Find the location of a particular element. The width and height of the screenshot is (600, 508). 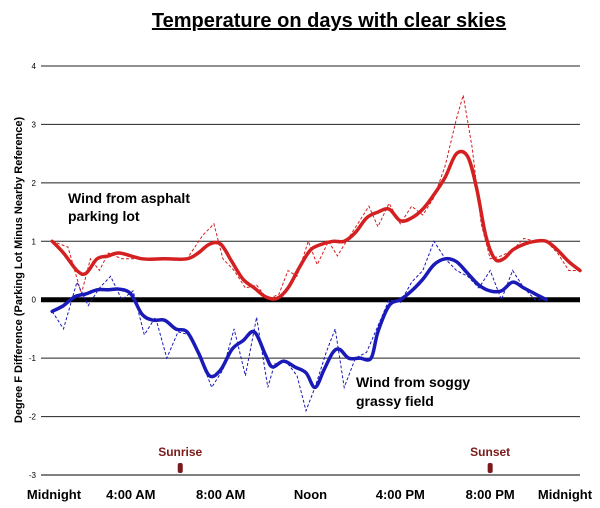

marker-label-sunset: Sunset is located at coordinates (490, 452).